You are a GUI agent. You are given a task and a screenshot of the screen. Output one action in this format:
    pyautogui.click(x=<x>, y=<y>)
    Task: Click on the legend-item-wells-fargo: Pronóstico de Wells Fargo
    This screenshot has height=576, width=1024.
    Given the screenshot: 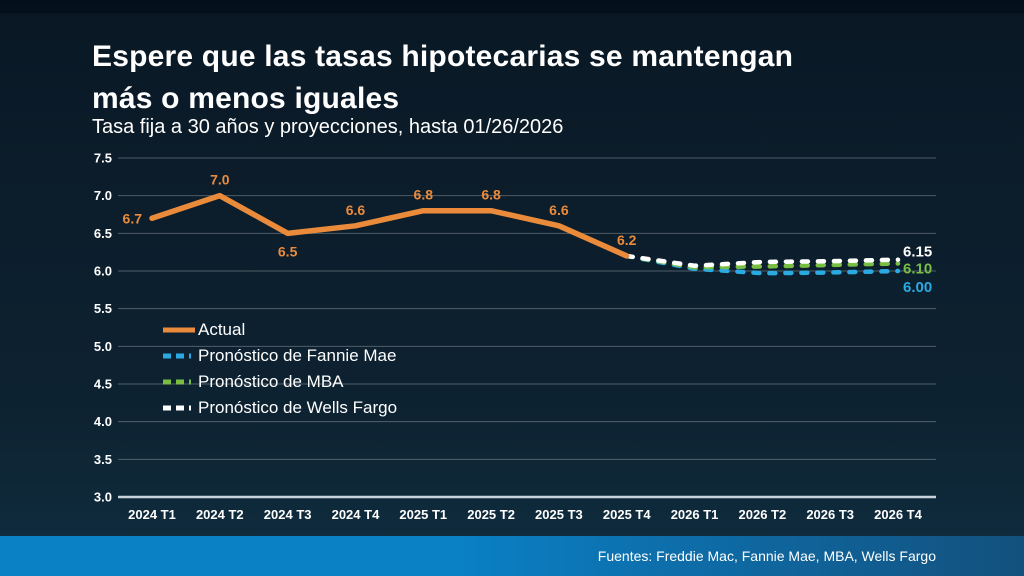 What is the action you would take?
    pyautogui.click(x=279, y=408)
    